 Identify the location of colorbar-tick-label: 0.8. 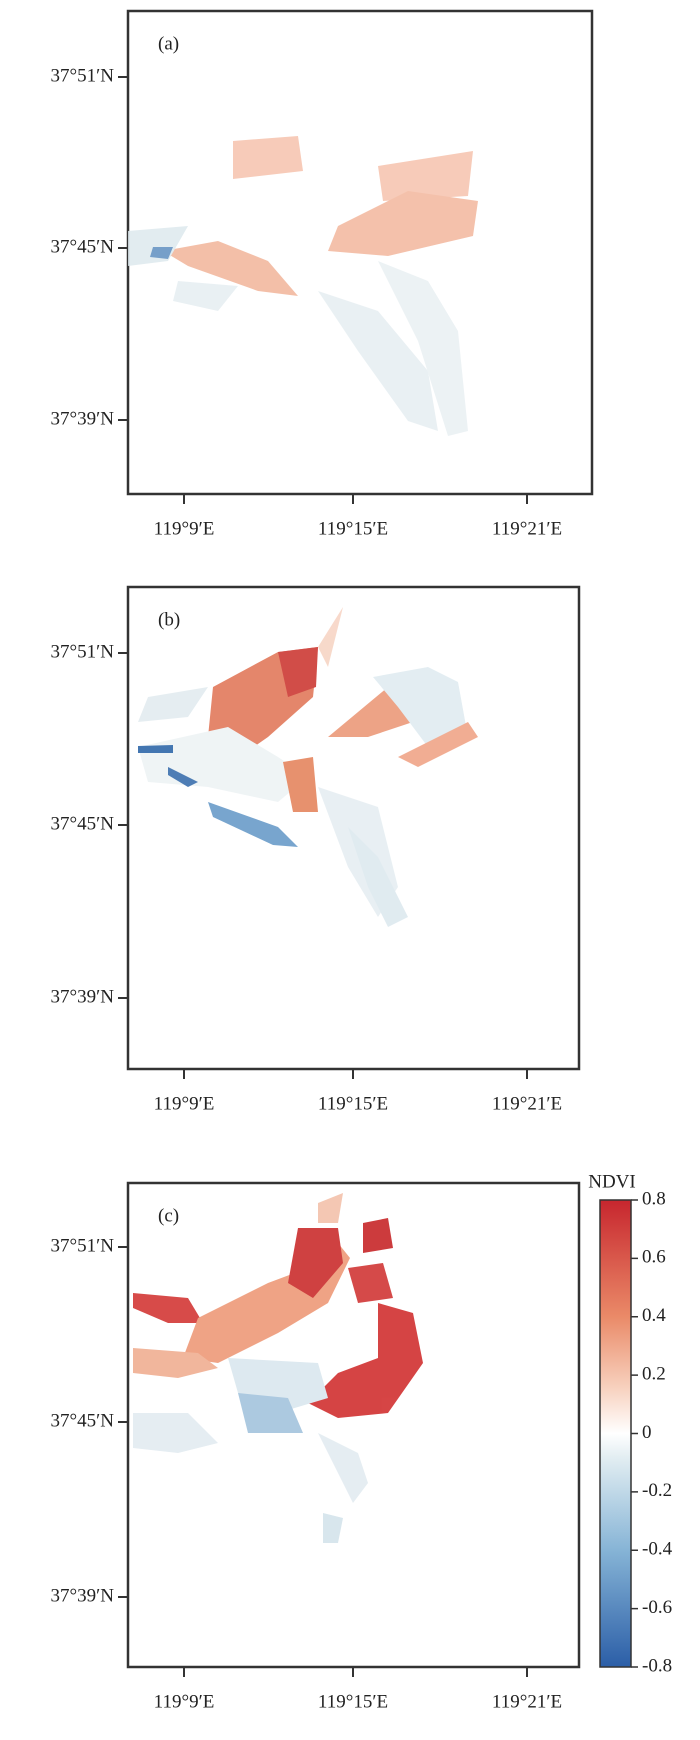
(654, 1198).